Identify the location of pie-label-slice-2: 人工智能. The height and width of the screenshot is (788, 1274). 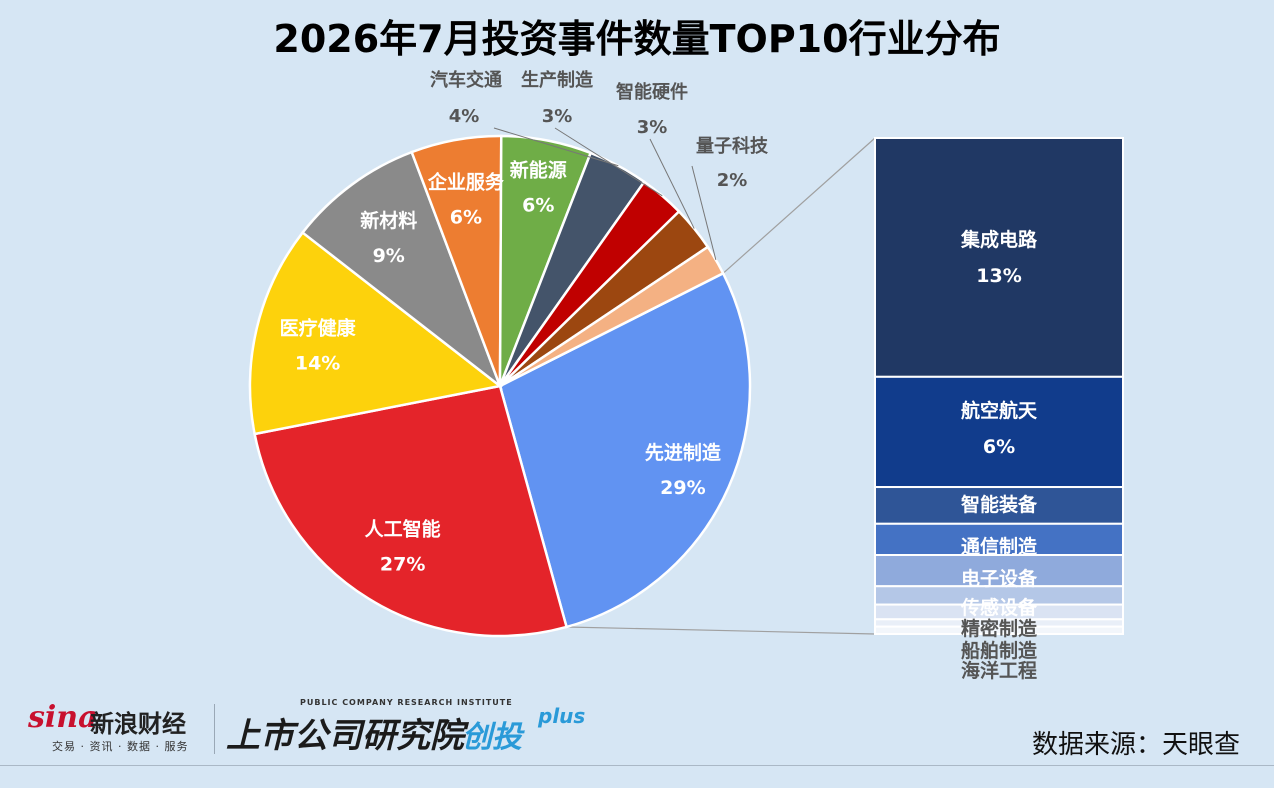
(403, 528).